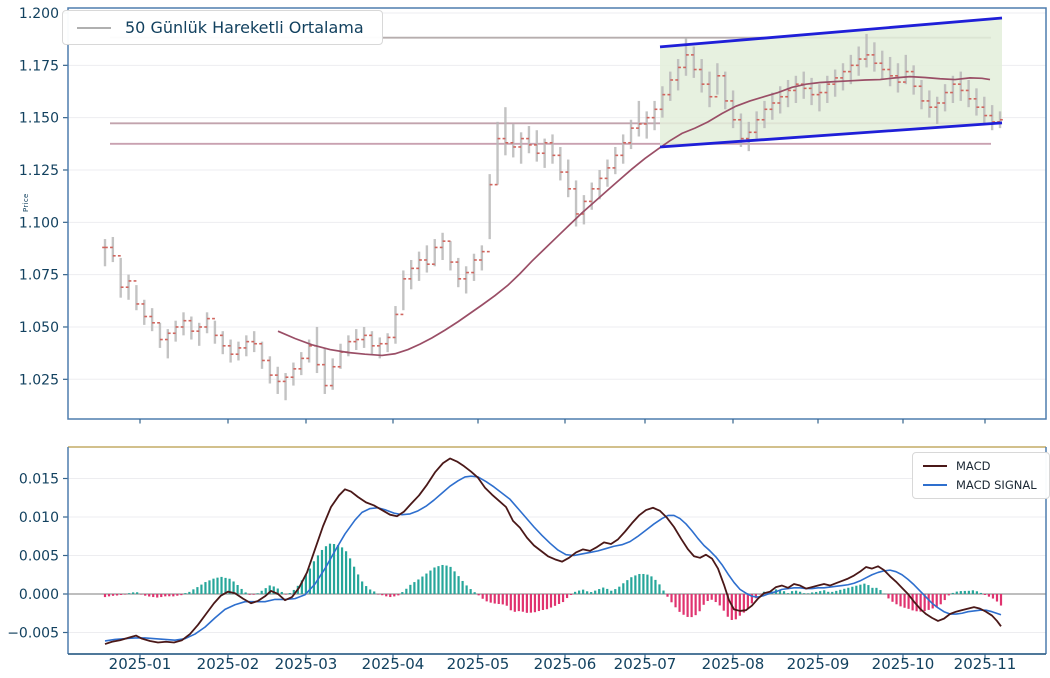 The height and width of the screenshot is (678, 1050). What do you see at coordinates (39, 480) in the screenshot?
I see `y-tick-label: 0.015` at bounding box center [39, 480].